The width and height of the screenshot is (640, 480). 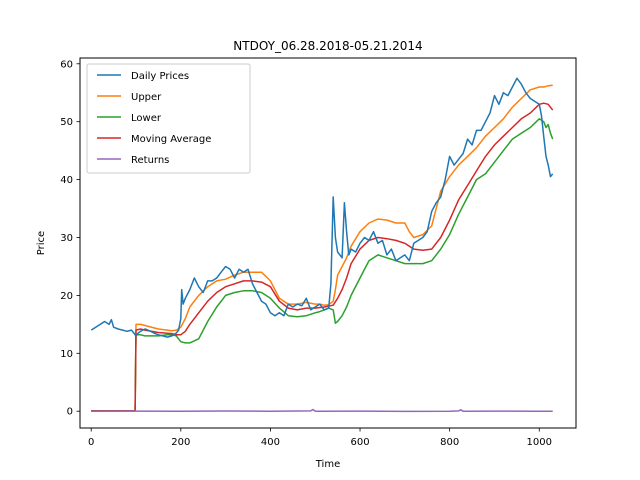 I want to click on legend-label: Lower, so click(x=146, y=118).